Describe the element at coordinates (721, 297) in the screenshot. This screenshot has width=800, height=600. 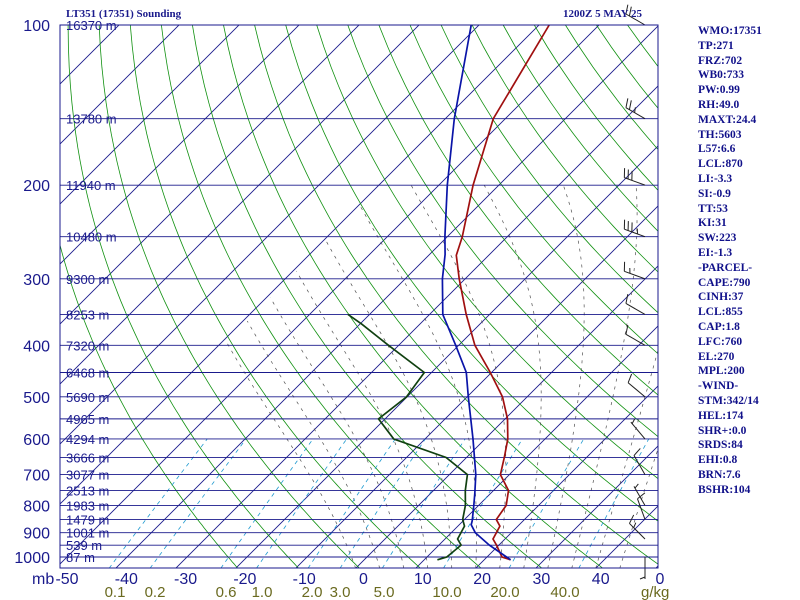
I see `stability-index: CINH:37` at that location.